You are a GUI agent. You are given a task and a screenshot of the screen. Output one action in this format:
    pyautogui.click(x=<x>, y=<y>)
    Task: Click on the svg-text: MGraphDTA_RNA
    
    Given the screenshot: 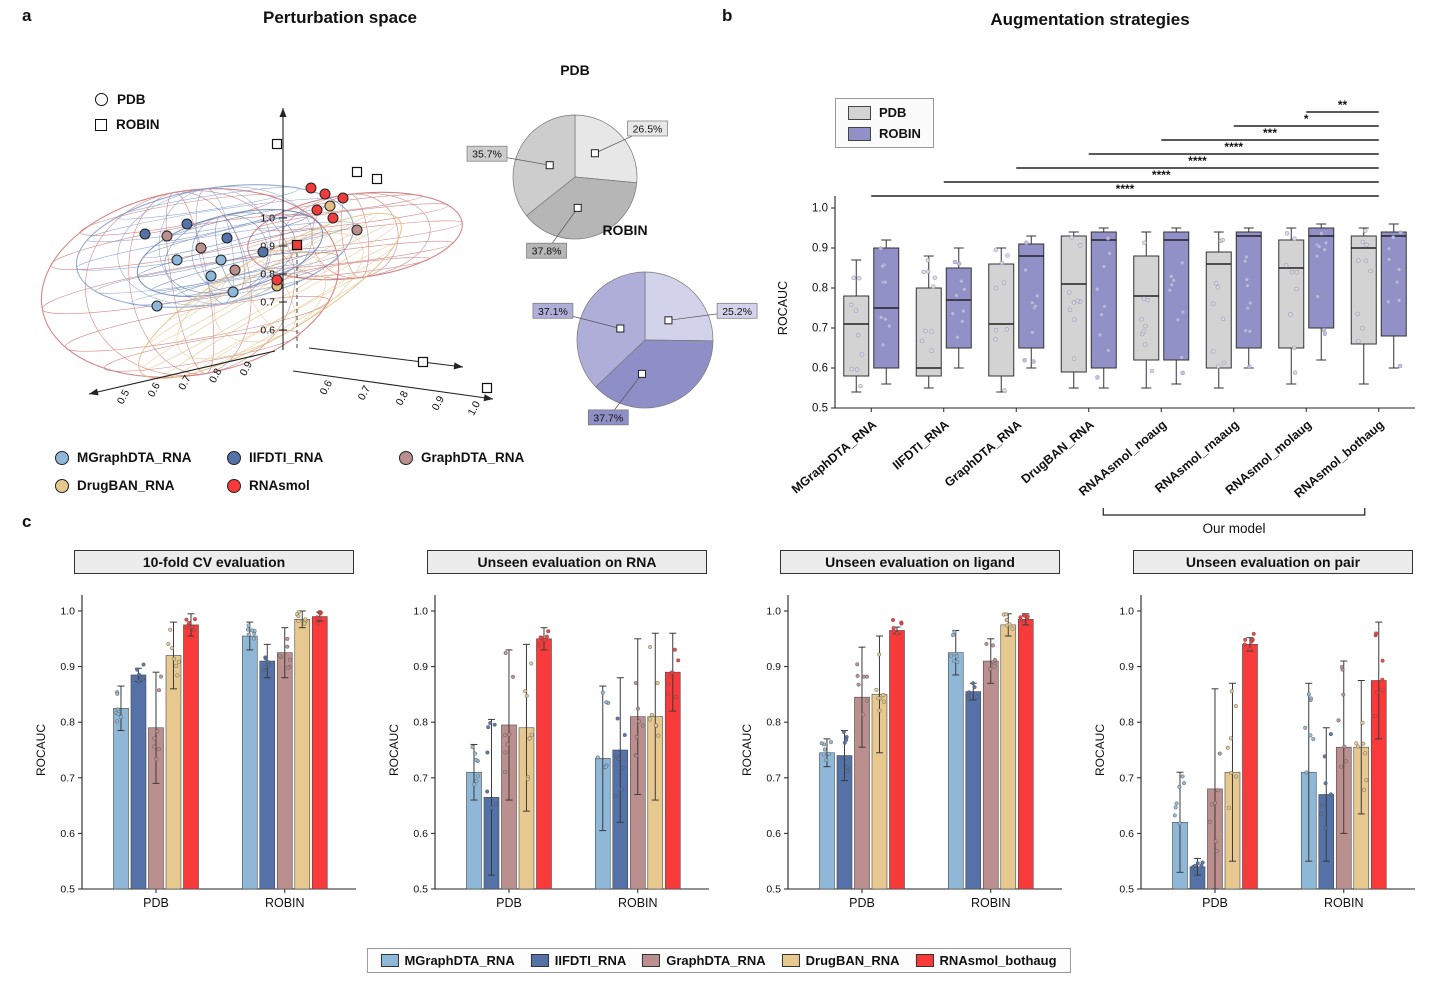 What is the action you would take?
    pyautogui.click(x=834, y=457)
    